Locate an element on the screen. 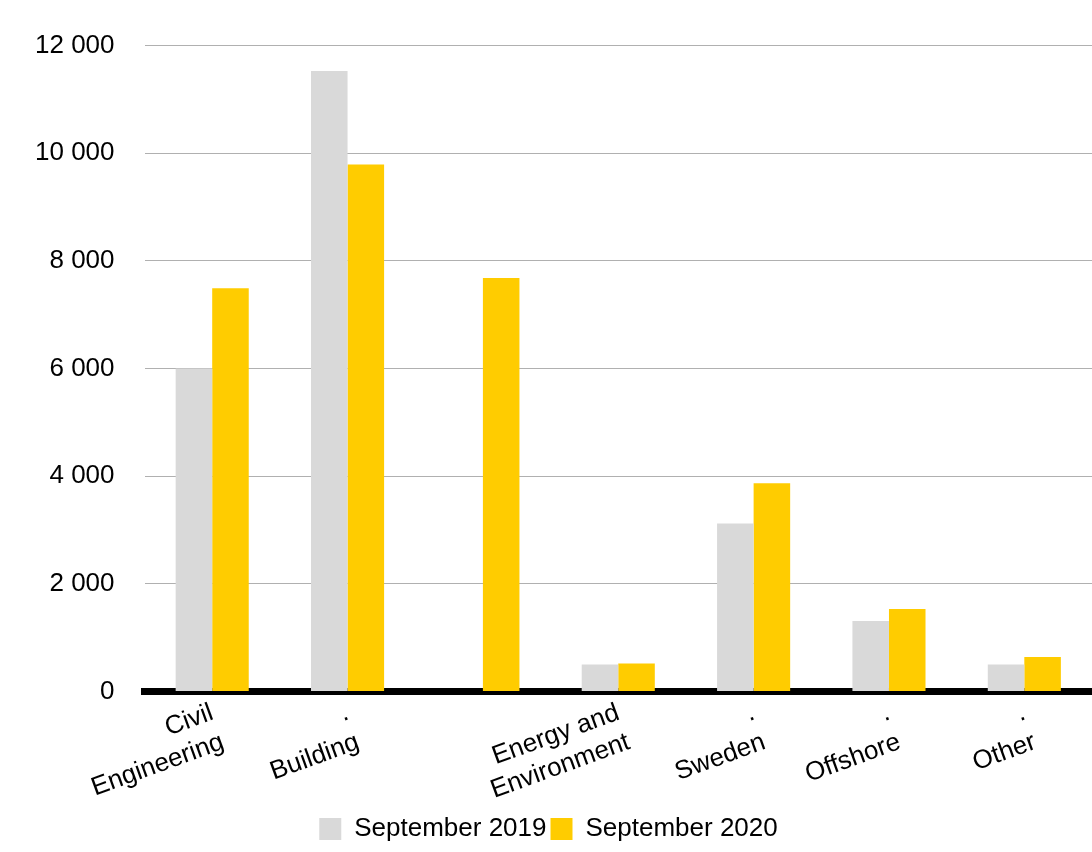 This screenshot has width=1092, height=852. y-tick-label: 6 000 is located at coordinates (82, 366).